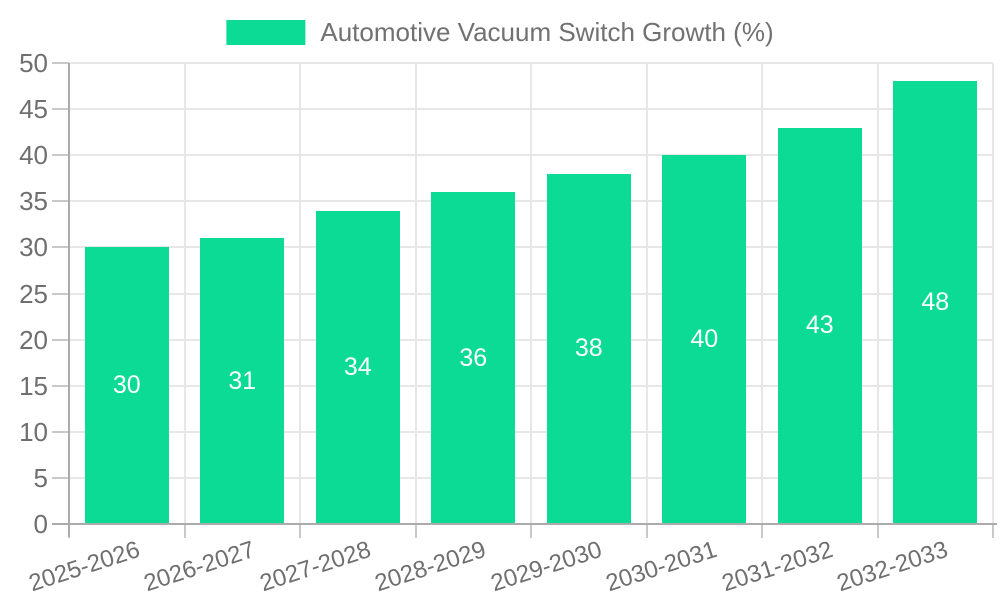 The height and width of the screenshot is (600, 1000). Describe the element at coordinates (662, 567) in the screenshot. I see `x-axis-label: 2030-2031` at that location.